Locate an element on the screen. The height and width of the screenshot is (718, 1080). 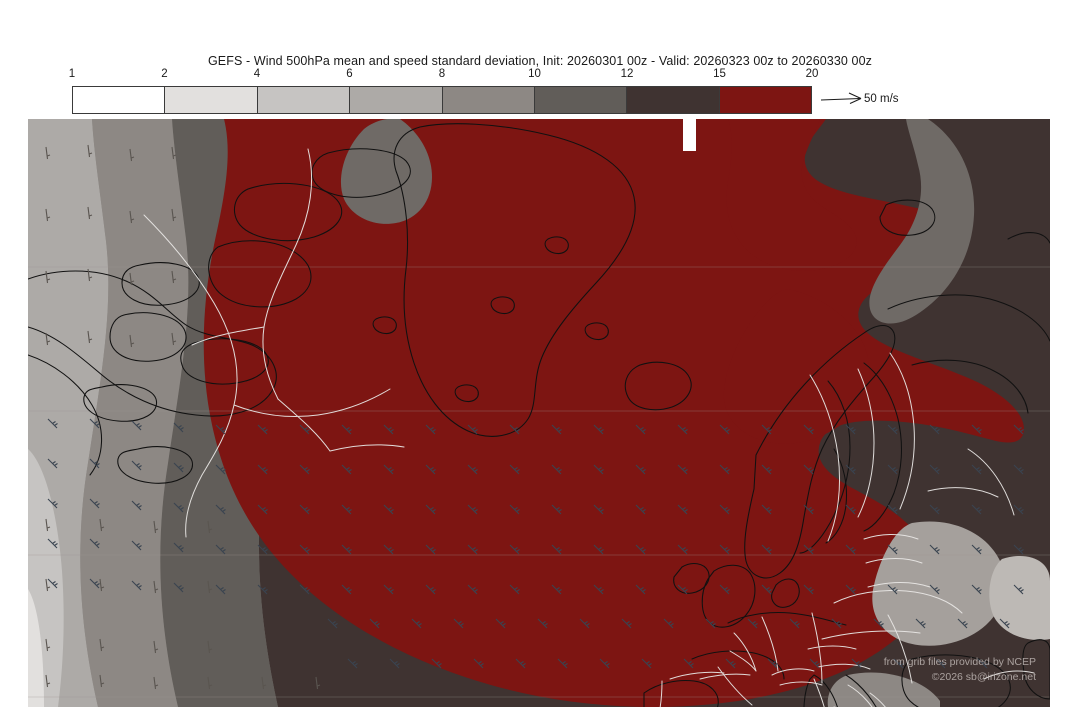
colorbar-tick-10: 10 is located at coordinates (534, 74).